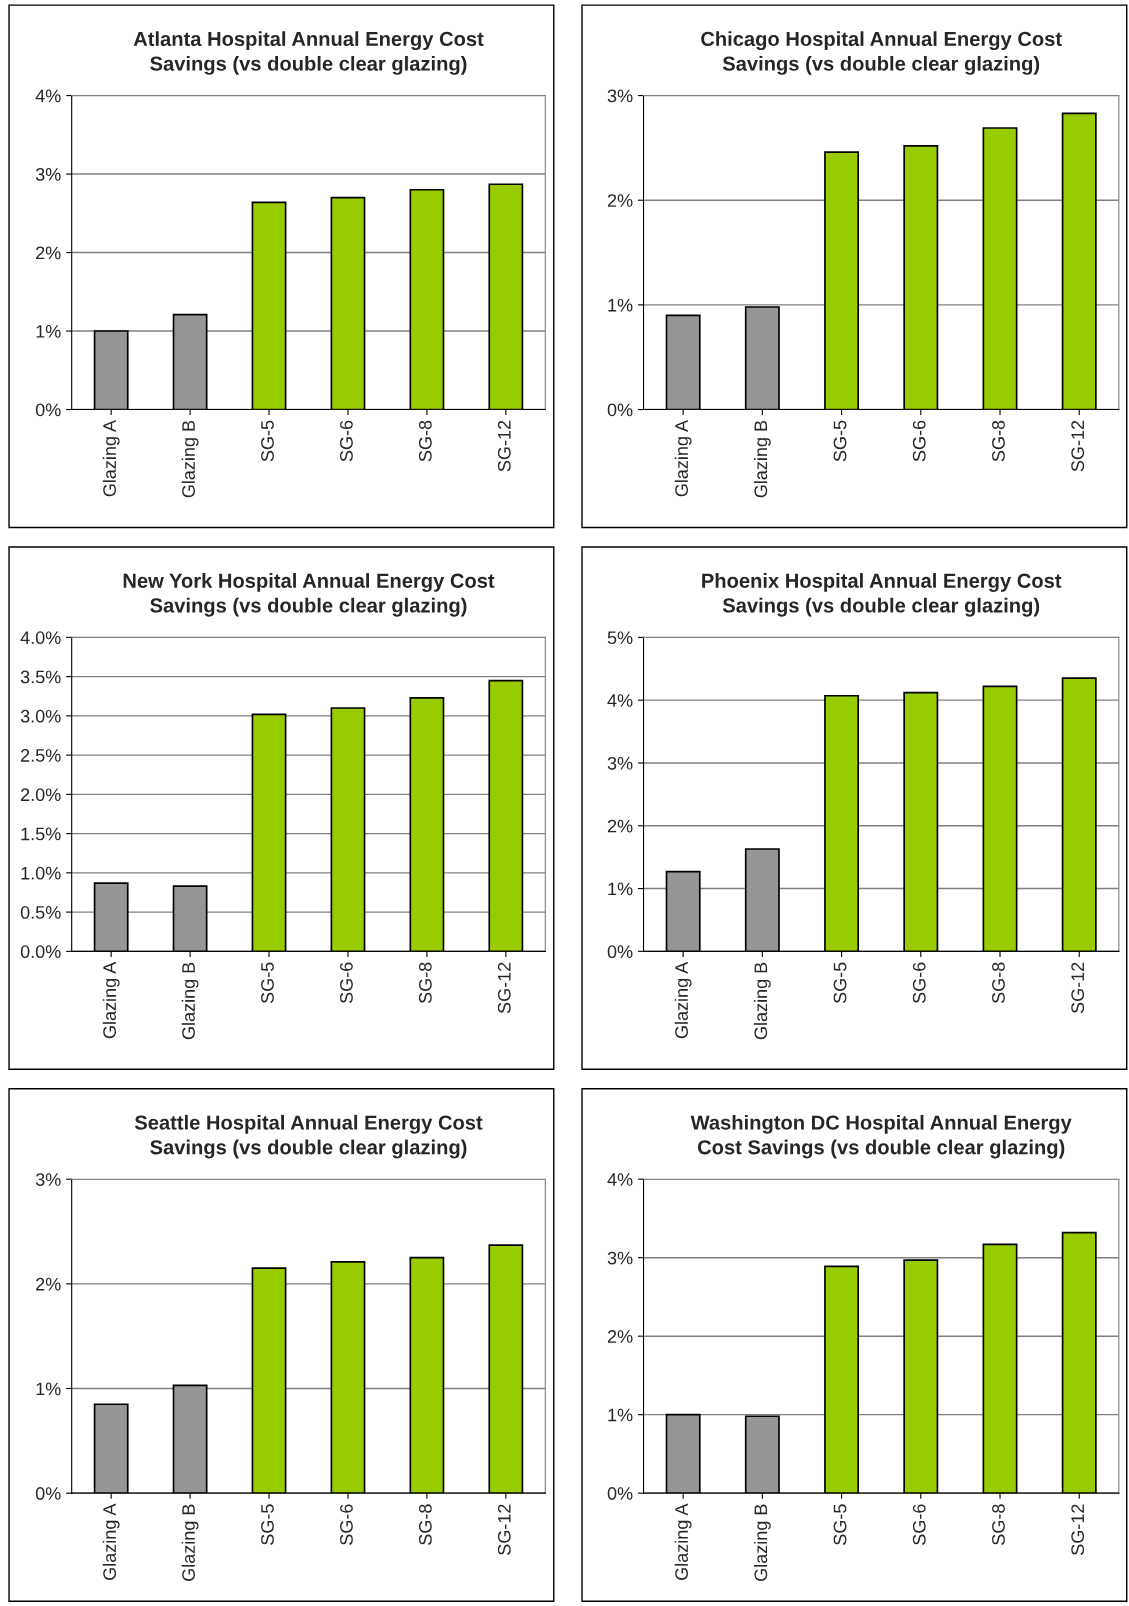 The height and width of the screenshot is (1606, 1129). I want to click on chart-title: Chicago Hospital Annual Energy Cost Savings (vs double clear glazing), so click(881, 53).